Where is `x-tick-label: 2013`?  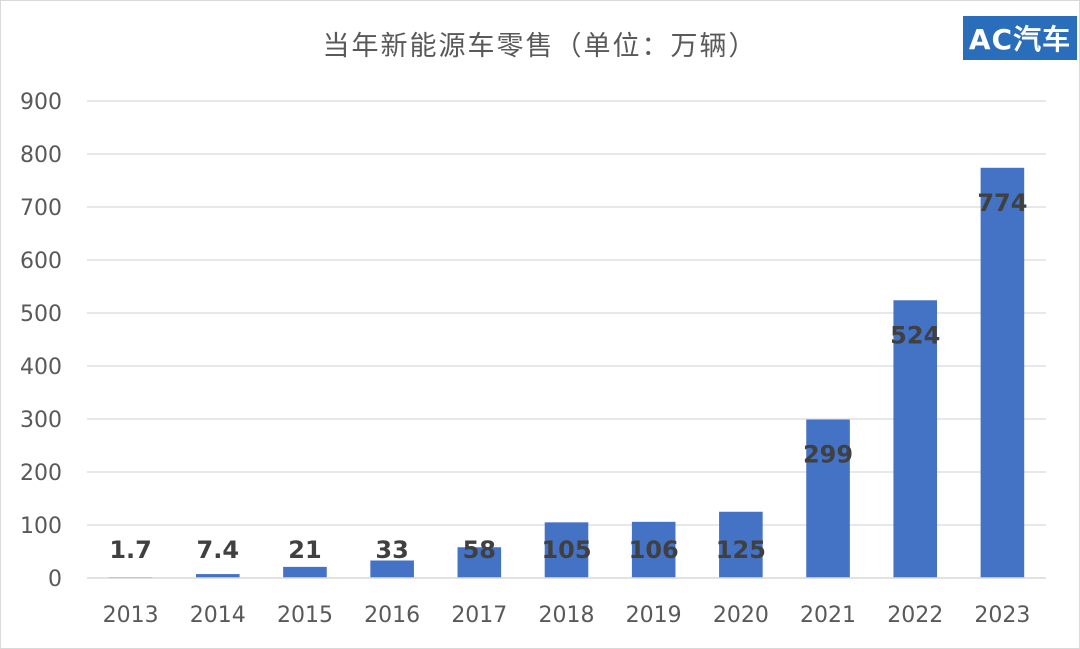 x-tick-label: 2013 is located at coordinates (131, 615).